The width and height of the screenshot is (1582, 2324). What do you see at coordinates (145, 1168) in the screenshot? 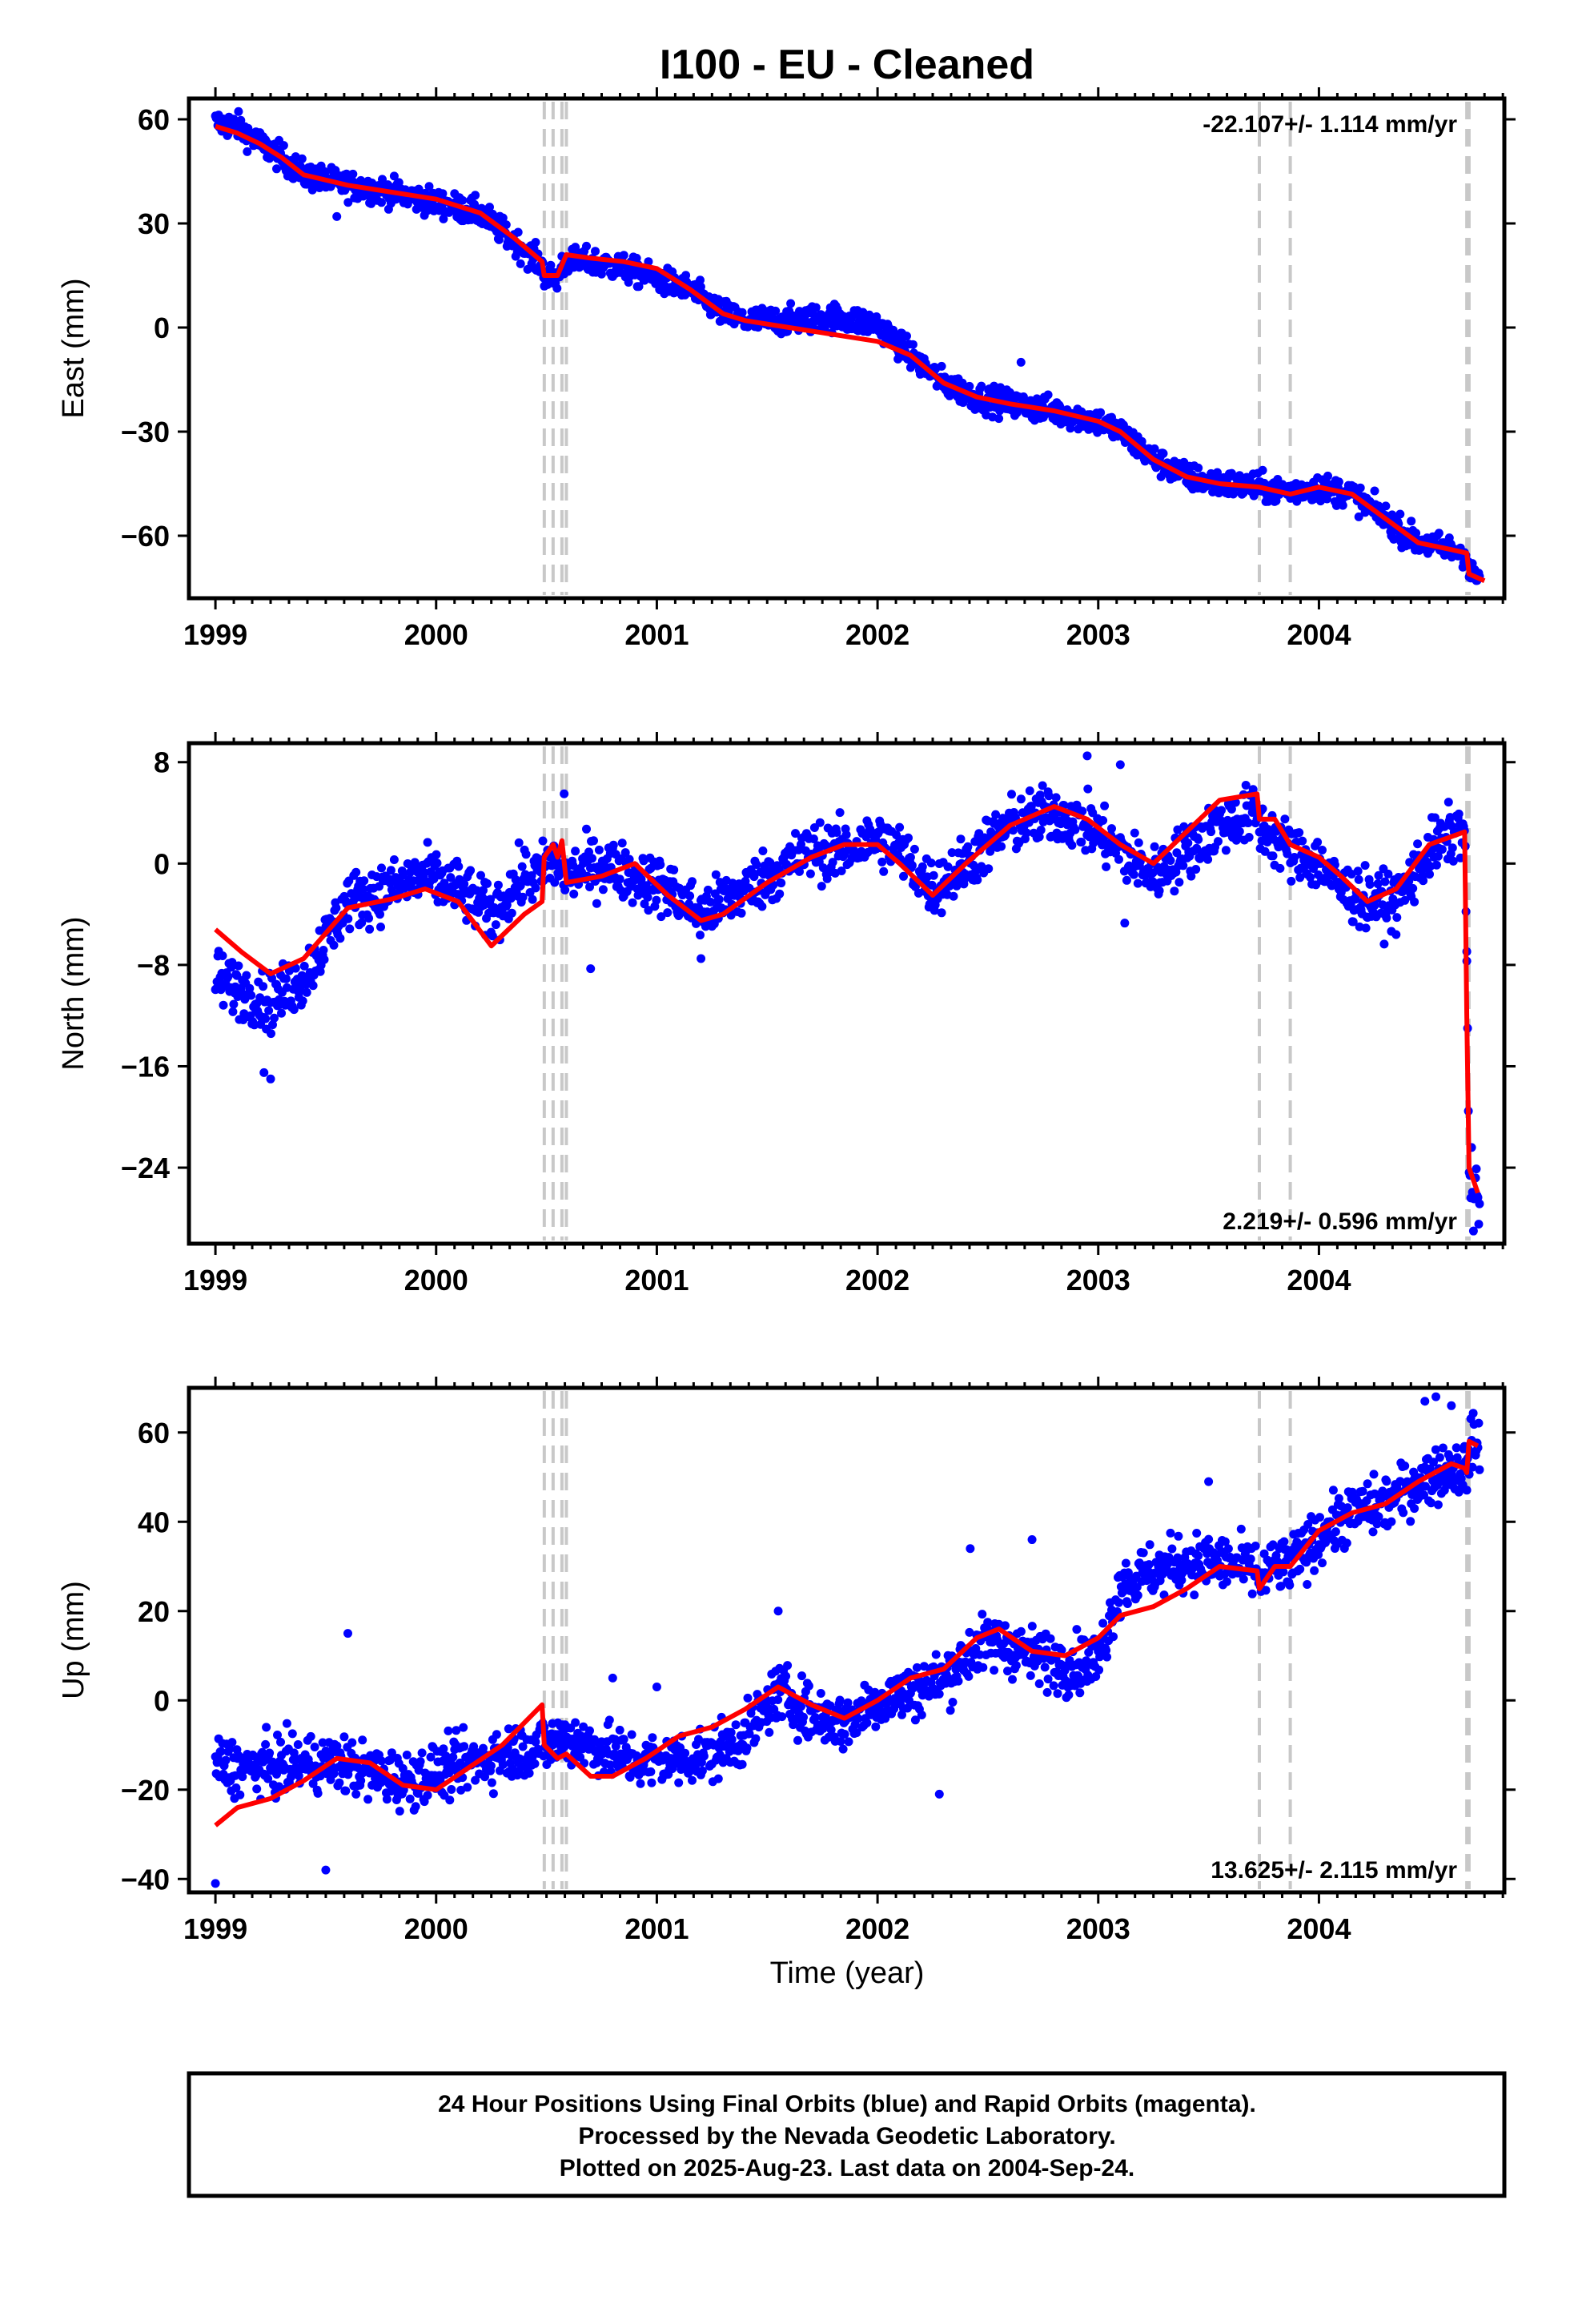
I see `y-tick-label: −24` at bounding box center [145, 1168].